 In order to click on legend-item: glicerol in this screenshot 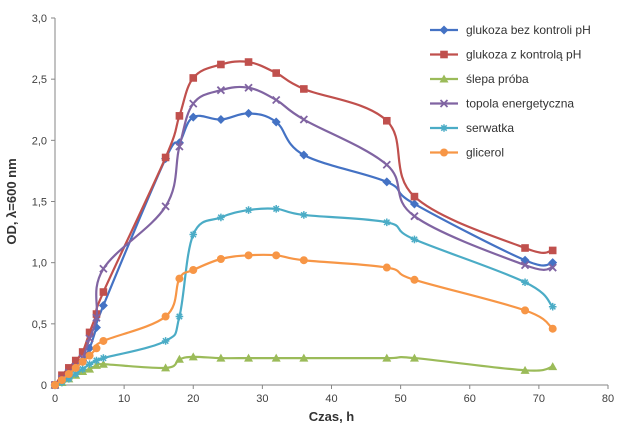, I will do `click(467, 153)`.